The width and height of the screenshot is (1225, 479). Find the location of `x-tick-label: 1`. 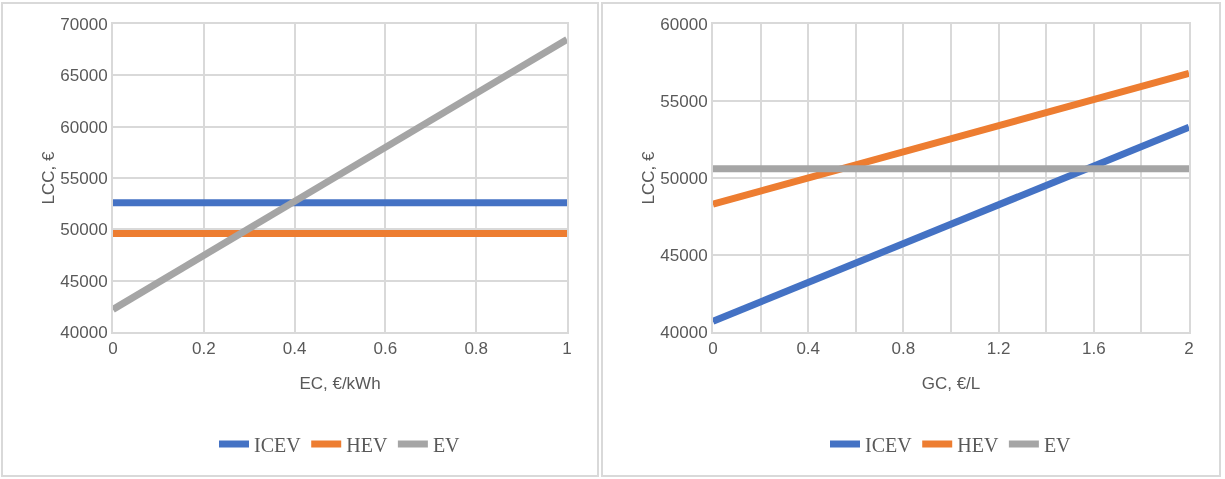

x-tick-label: 1 is located at coordinates (567, 349).